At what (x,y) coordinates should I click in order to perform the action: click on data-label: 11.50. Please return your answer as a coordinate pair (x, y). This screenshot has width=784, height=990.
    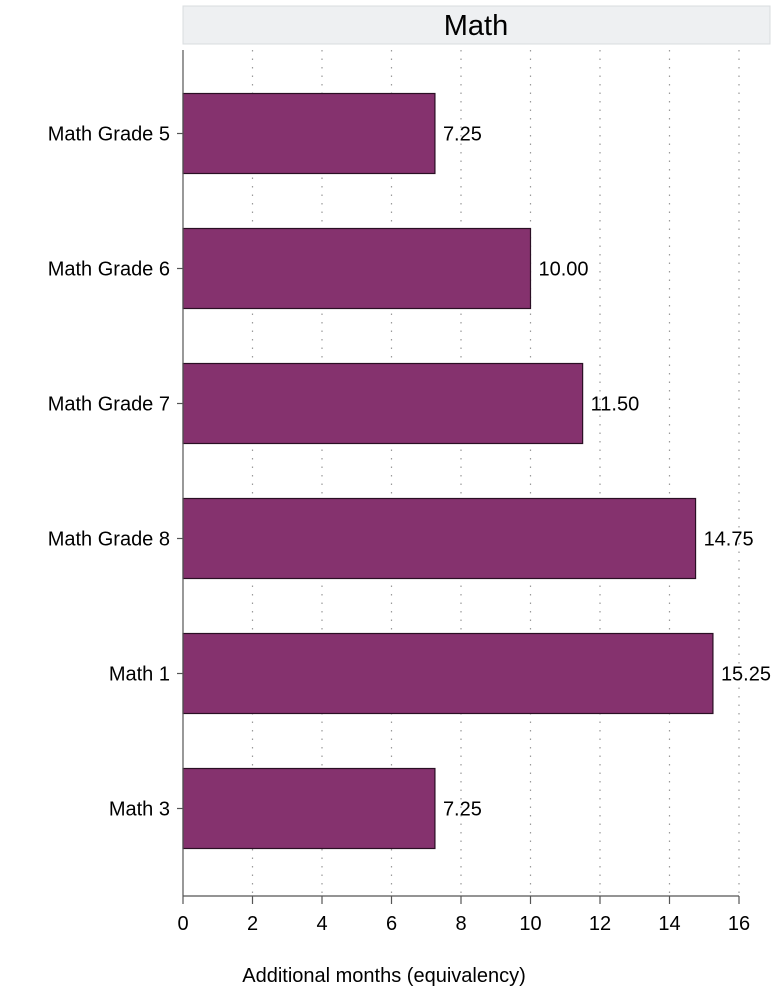
    Looking at the image, I should click on (615, 405).